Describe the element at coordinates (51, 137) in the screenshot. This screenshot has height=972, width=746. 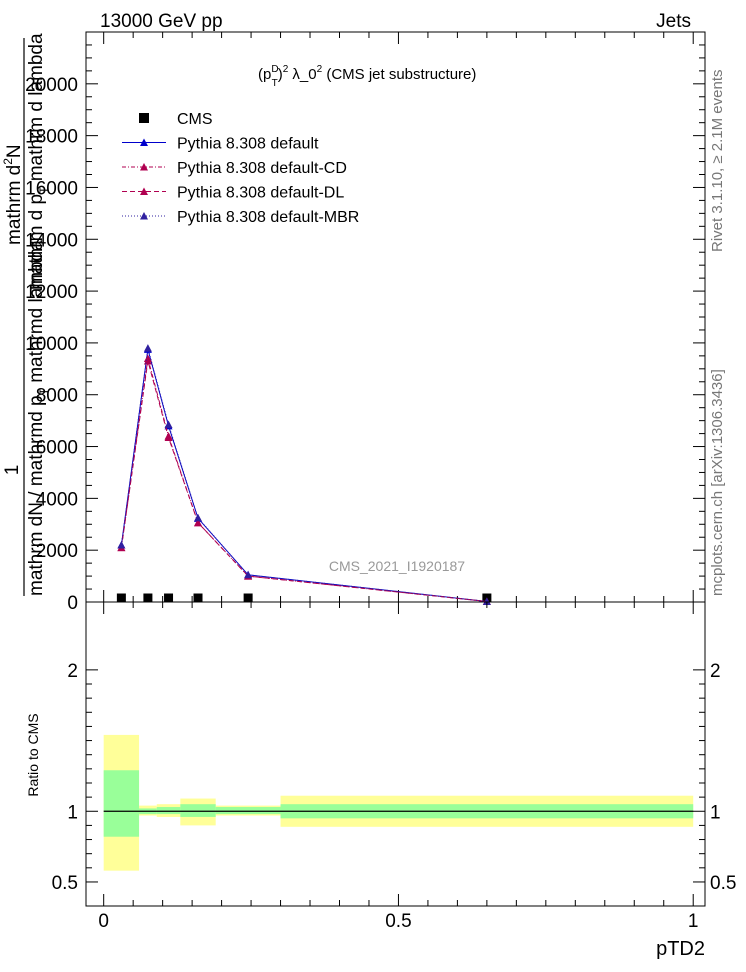
I see `main-ytick-label: 18000` at that location.